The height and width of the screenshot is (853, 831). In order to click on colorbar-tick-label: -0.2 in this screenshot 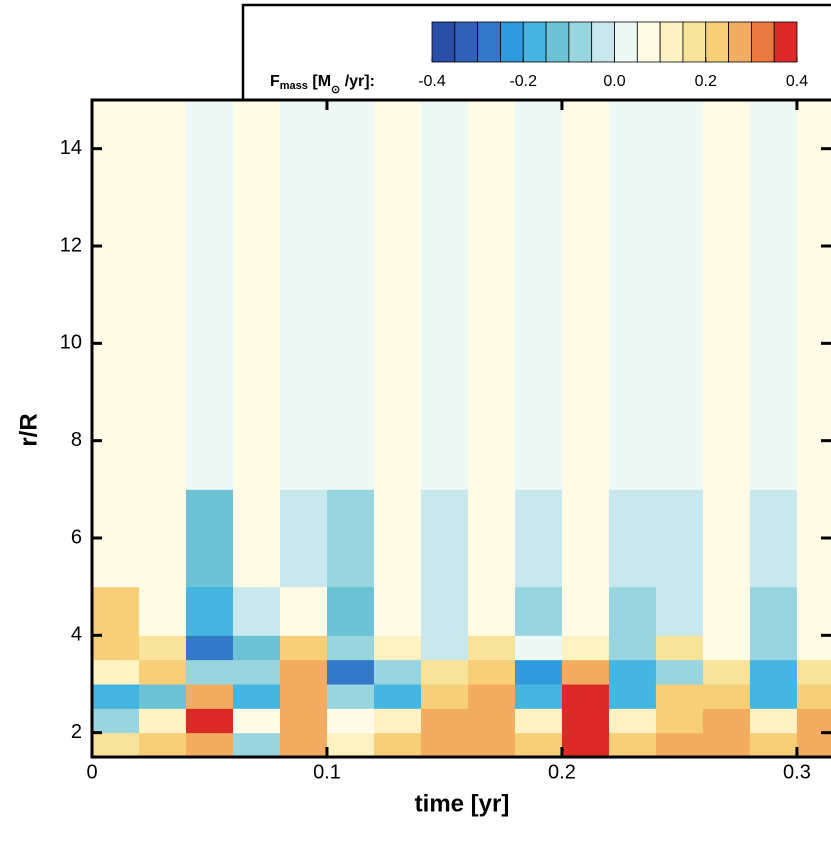, I will do `click(523, 81)`.